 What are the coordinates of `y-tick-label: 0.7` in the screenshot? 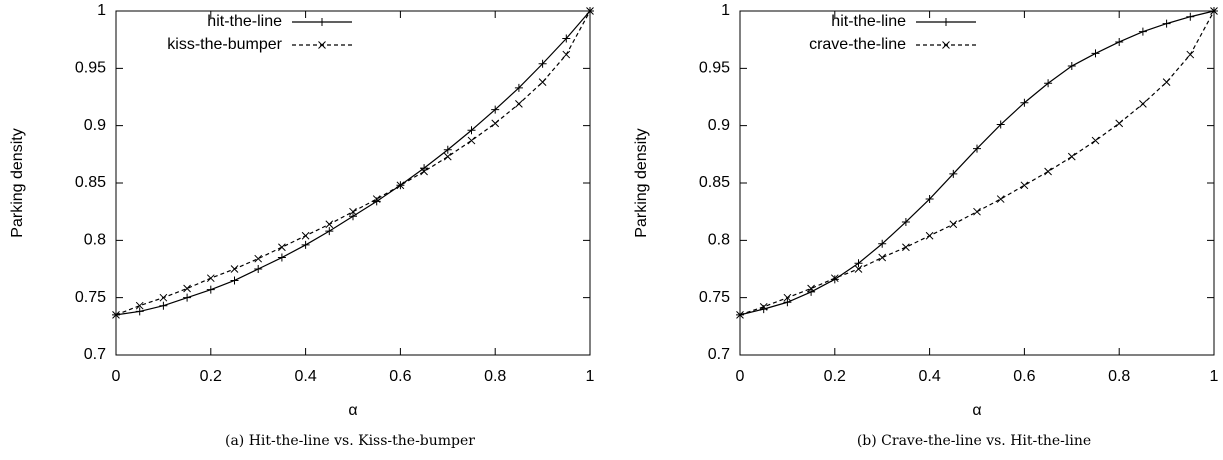 It's located at (95, 354).